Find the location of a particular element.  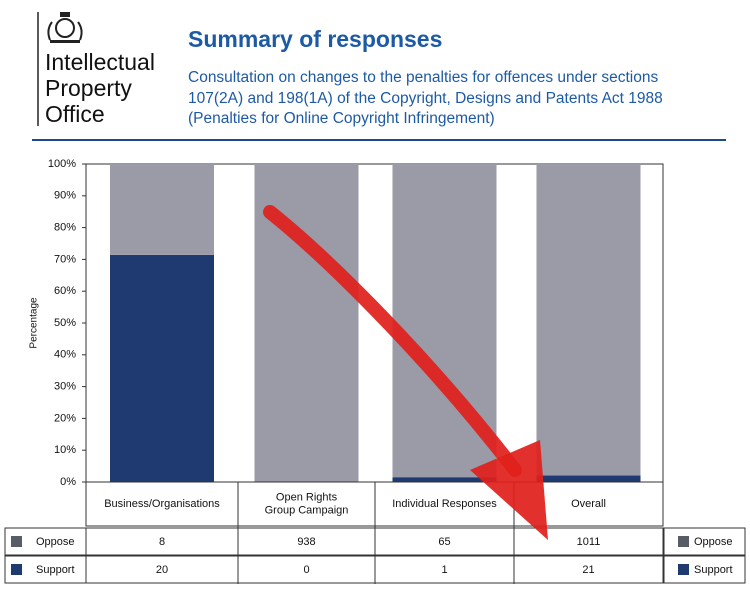

y-tick-label: 40% is located at coordinates (65, 355).